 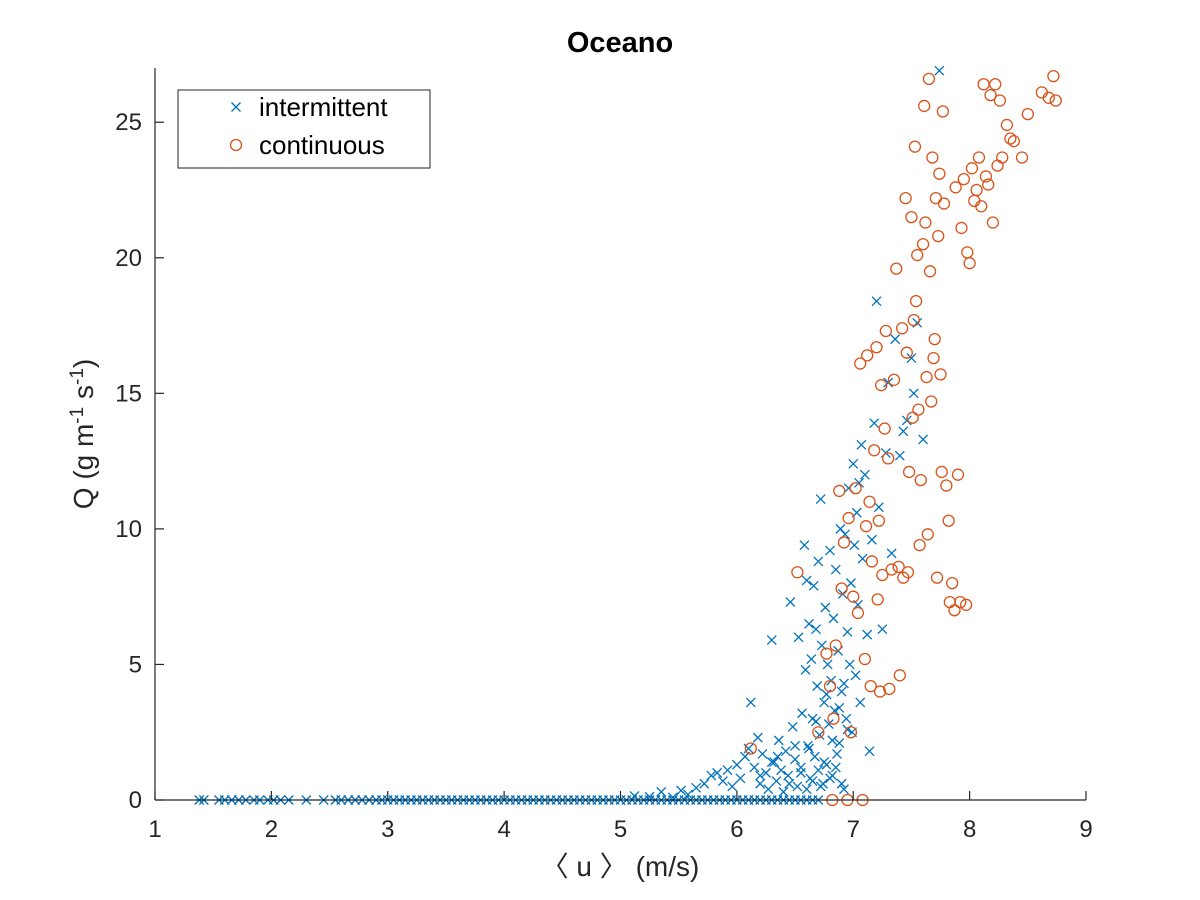 What do you see at coordinates (139, 461) in the screenshot?
I see `y-ticks: 0 5 10 15 20 25` at bounding box center [139, 461].